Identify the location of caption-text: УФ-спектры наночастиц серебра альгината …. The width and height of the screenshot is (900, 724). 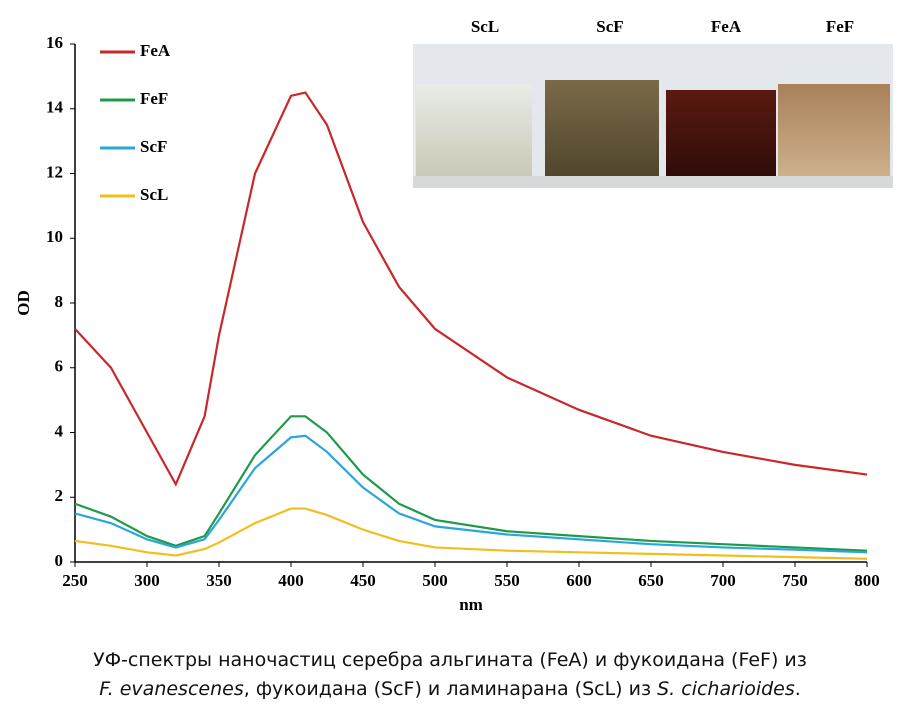
(450, 660).